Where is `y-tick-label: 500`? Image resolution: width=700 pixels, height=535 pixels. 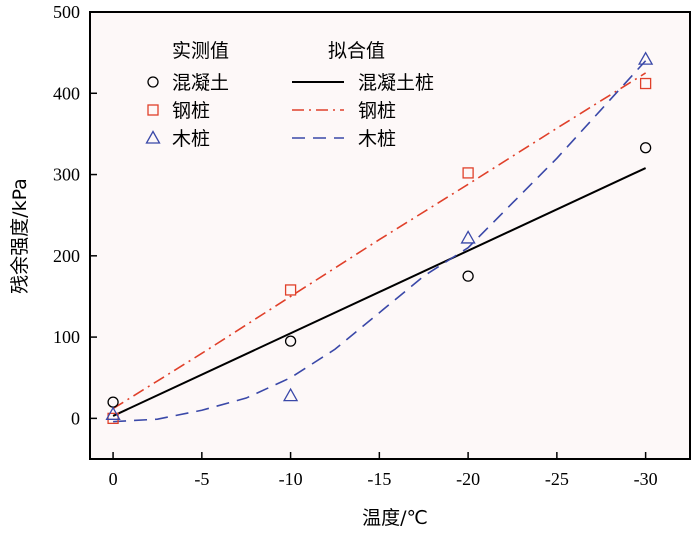 y-tick-label: 500 is located at coordinates (66, 12).